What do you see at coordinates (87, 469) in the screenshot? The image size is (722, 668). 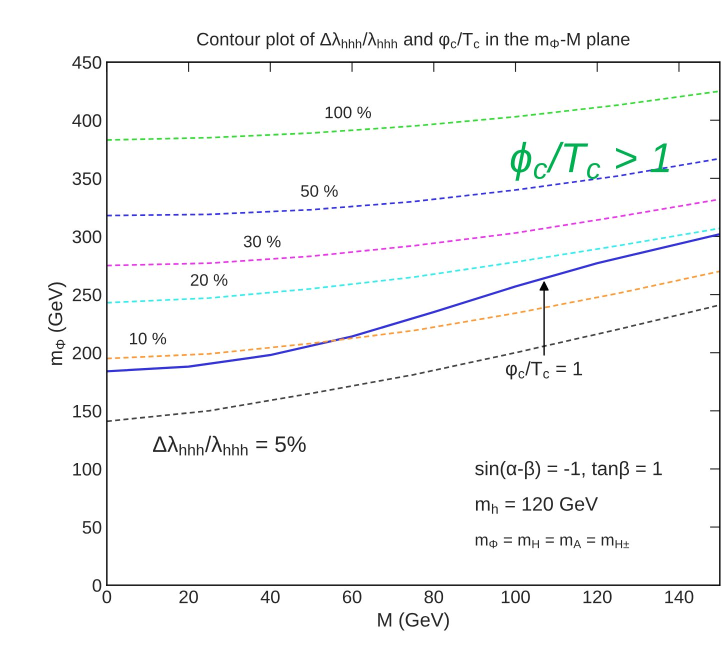 I see `y-tick-label: 100` at bounding box center [87, 469].